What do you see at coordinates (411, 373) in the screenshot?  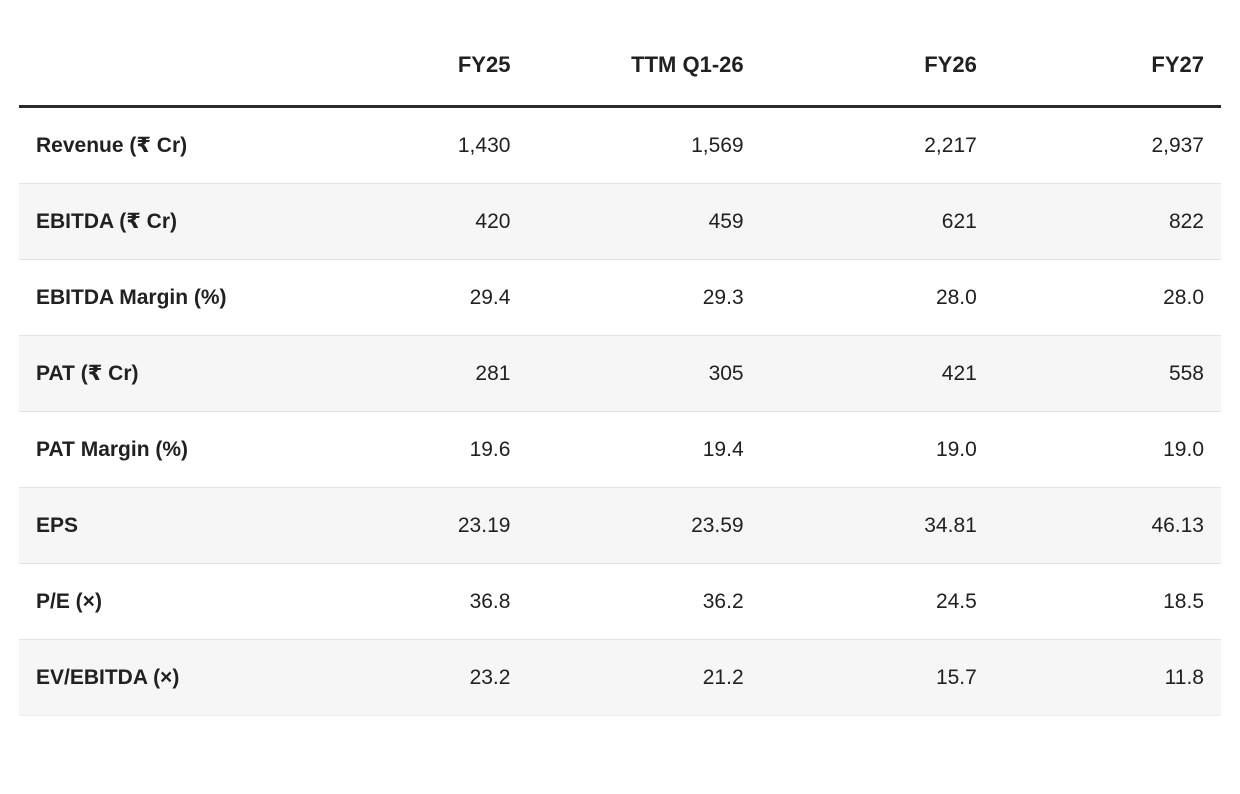 I see `metric-value: 281` at bounding box center [411, 373].